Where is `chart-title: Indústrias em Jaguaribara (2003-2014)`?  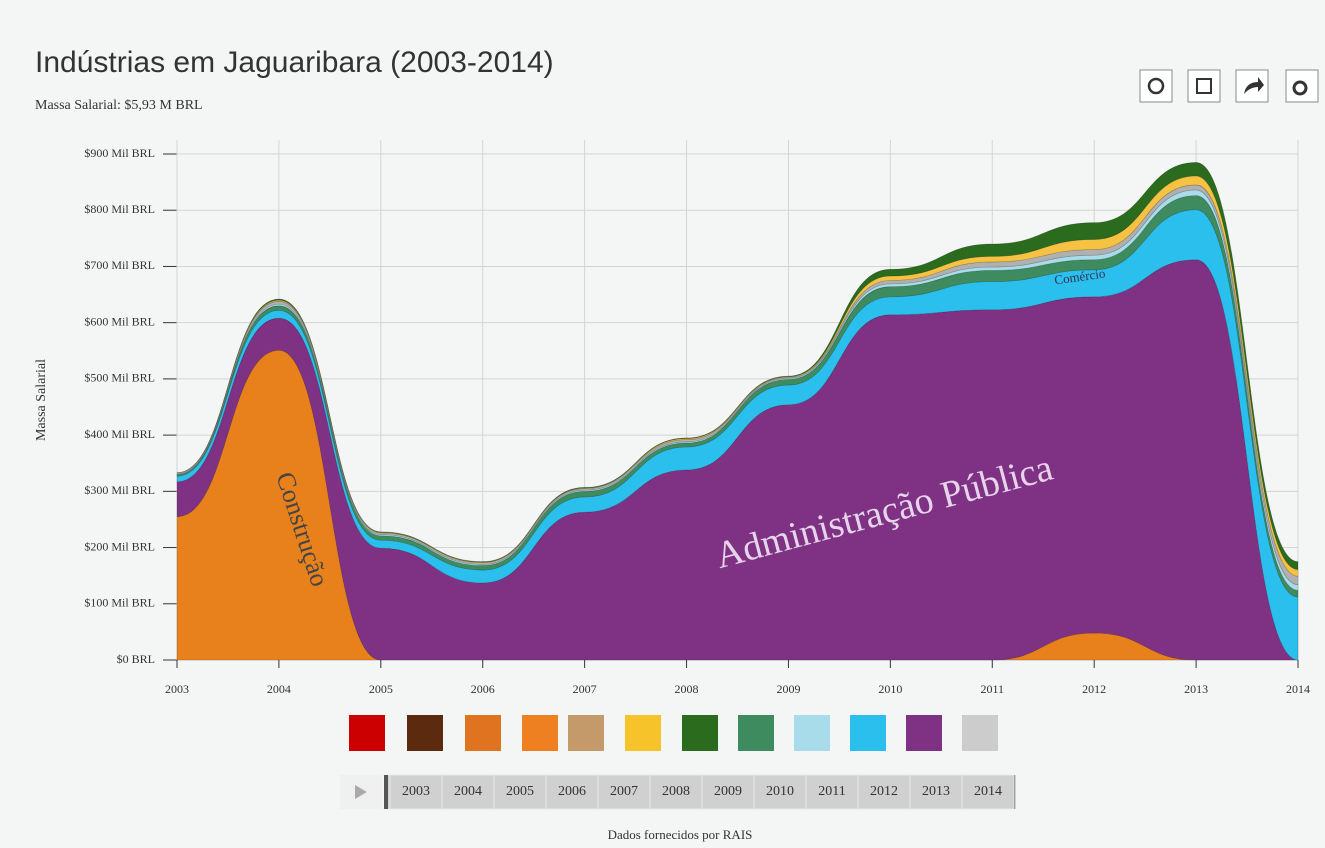 chart-title: Indústrias em Jaguaribara (2003-2014) is located at coordinates (294, 62).